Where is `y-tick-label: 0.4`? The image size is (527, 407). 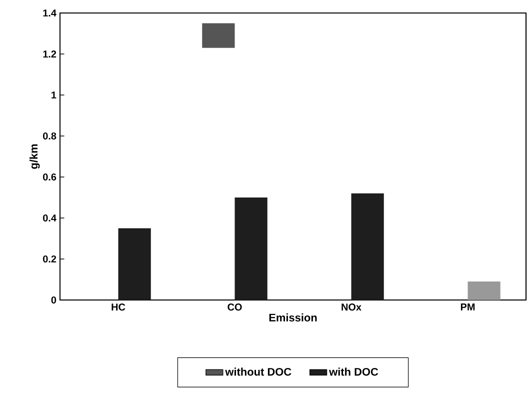
y-tick-label: 0.4 is located at coordinates (49, 218).